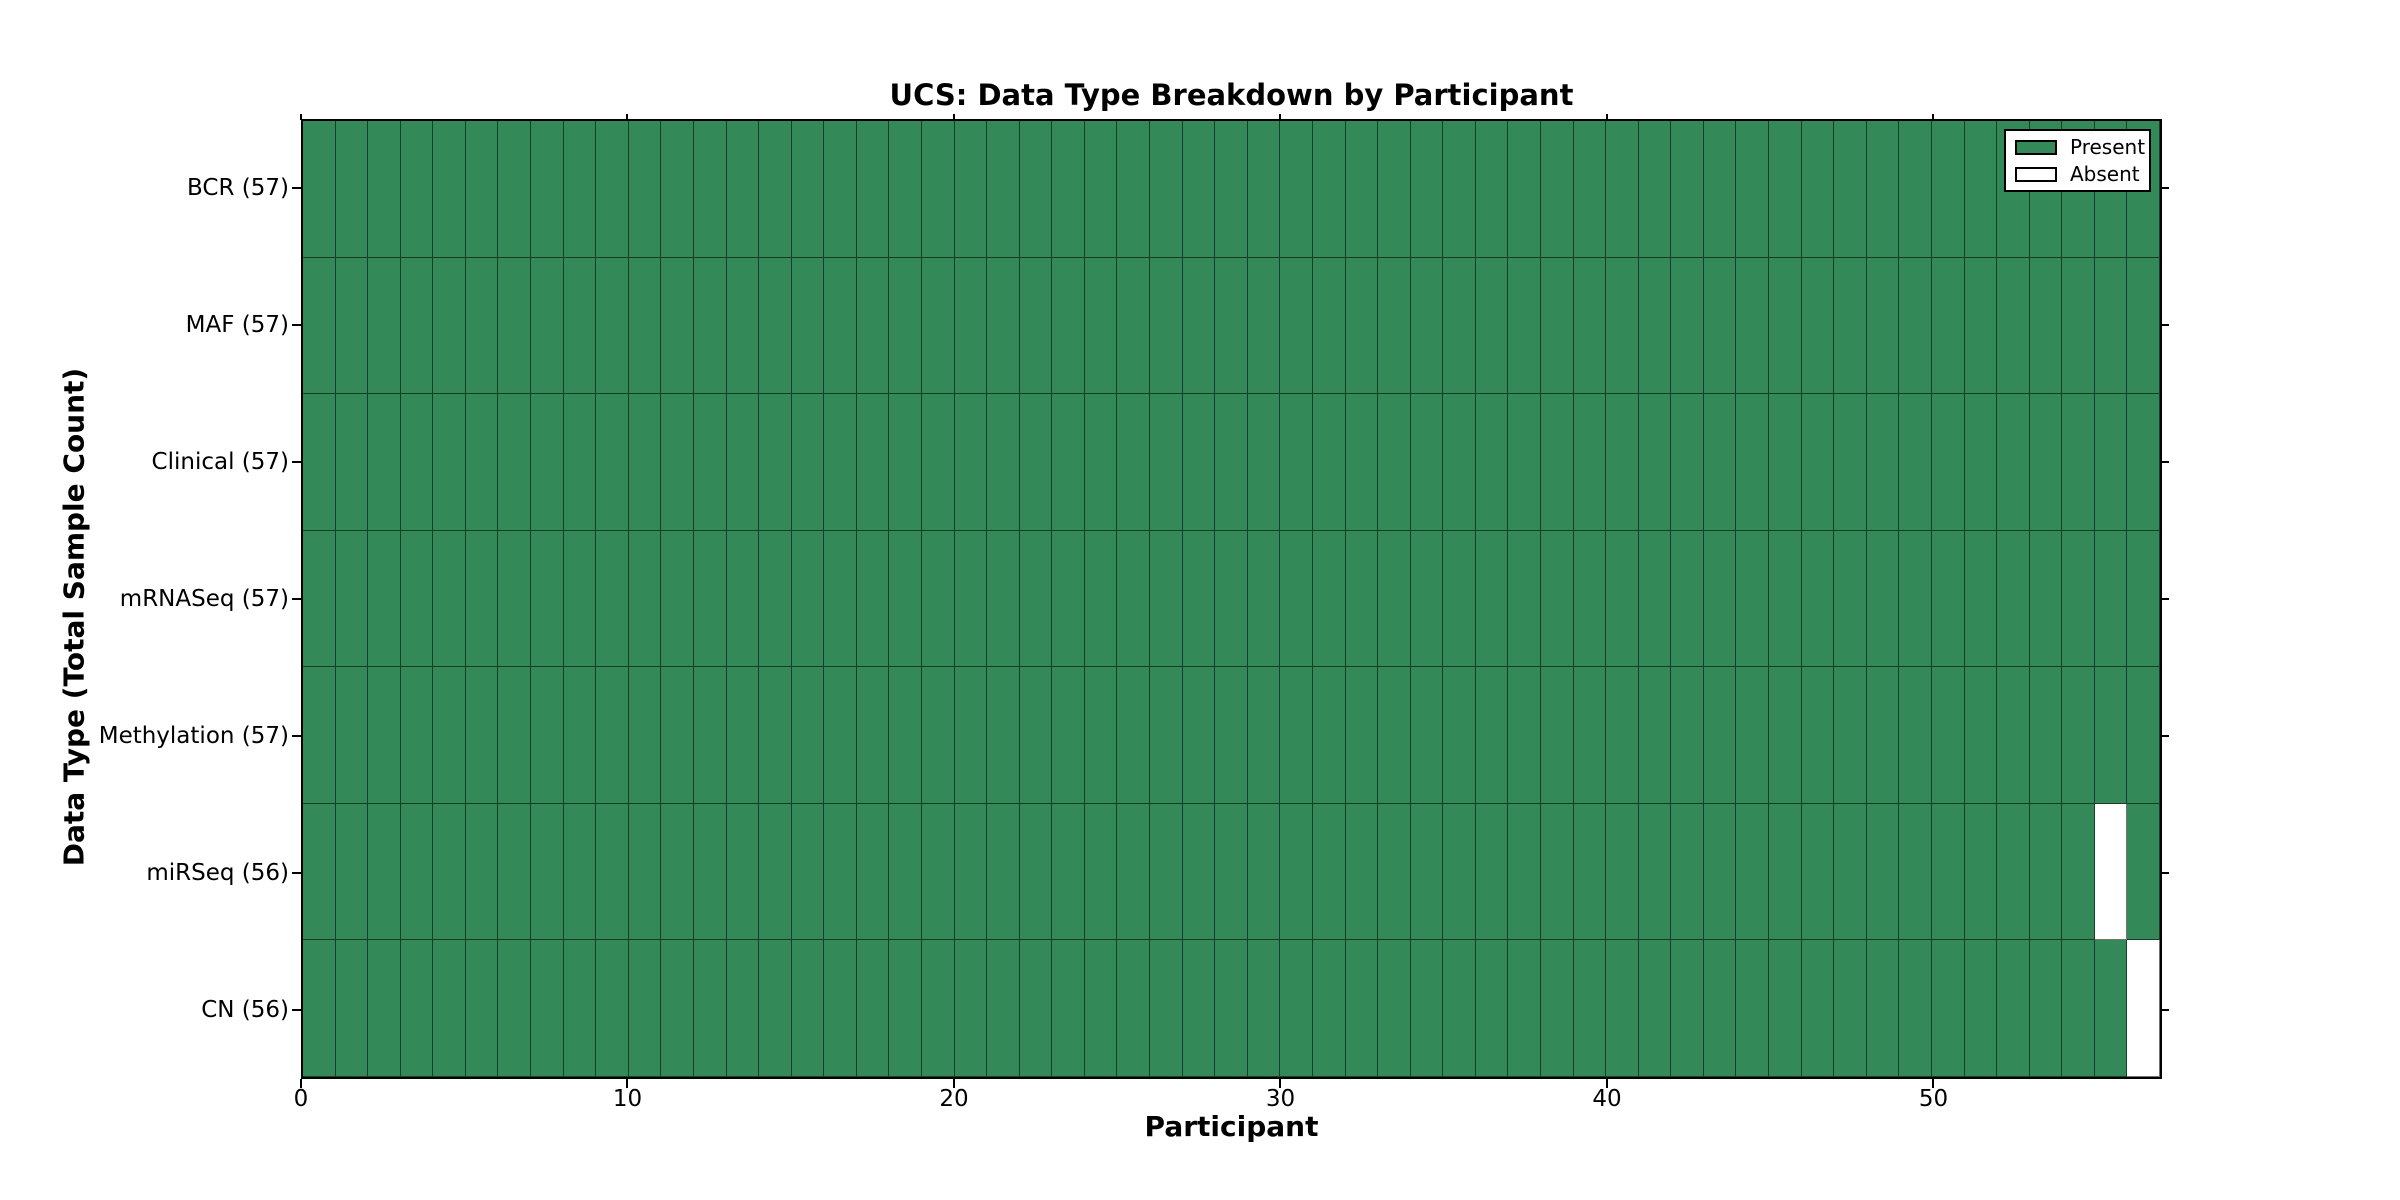 This screenshot has height=1200, width=2400. Describe the element at coordinates (1231, 1126) in the screenshot. I see `x-axis-label: Participant` at that location.